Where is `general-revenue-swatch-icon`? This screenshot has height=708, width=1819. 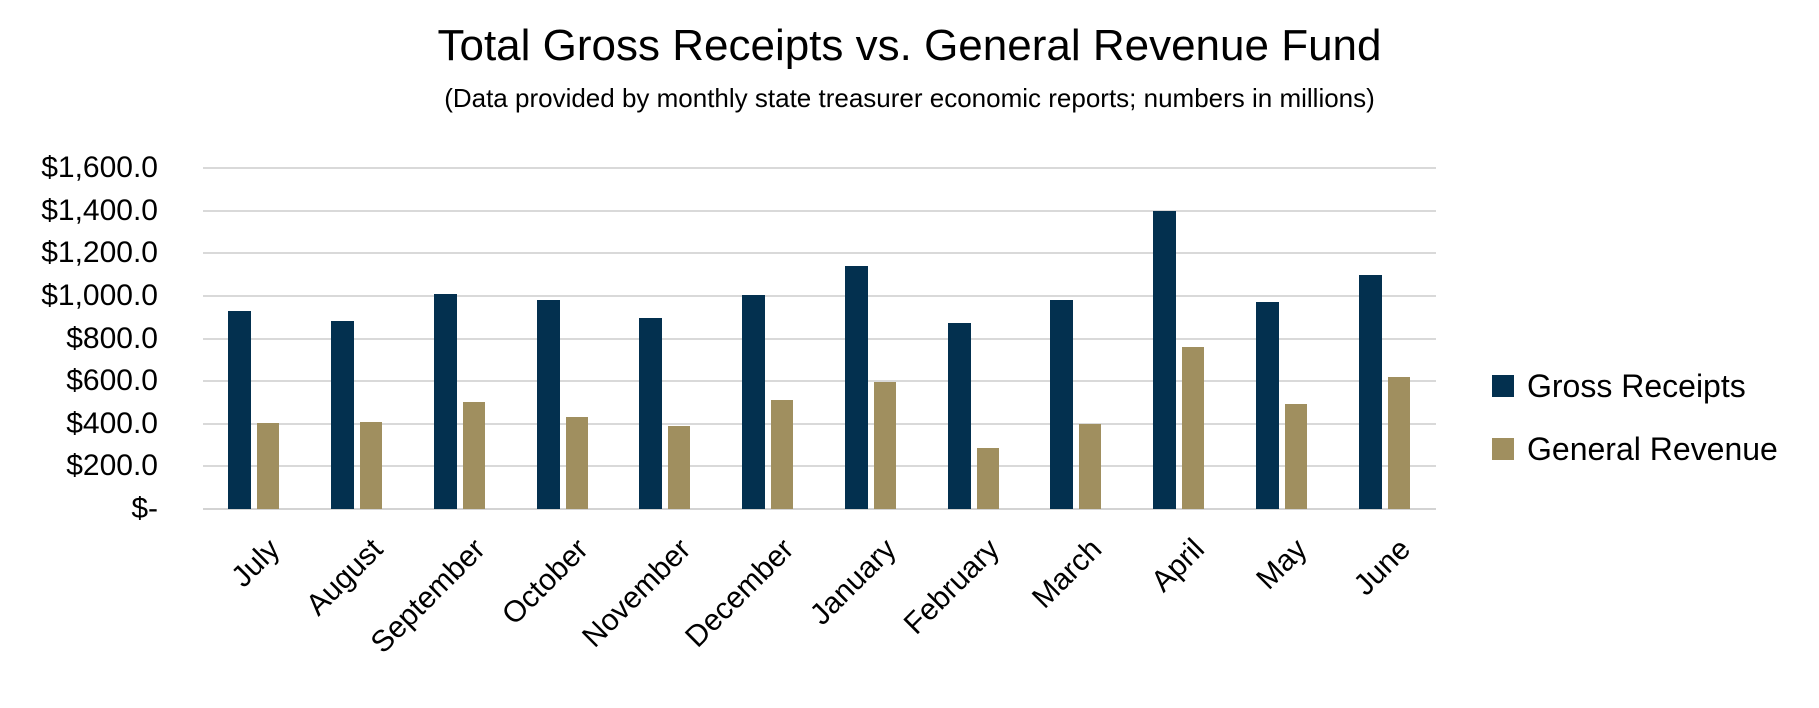
general-revenue-swatch-icon is located at coordinates (1503, 449).